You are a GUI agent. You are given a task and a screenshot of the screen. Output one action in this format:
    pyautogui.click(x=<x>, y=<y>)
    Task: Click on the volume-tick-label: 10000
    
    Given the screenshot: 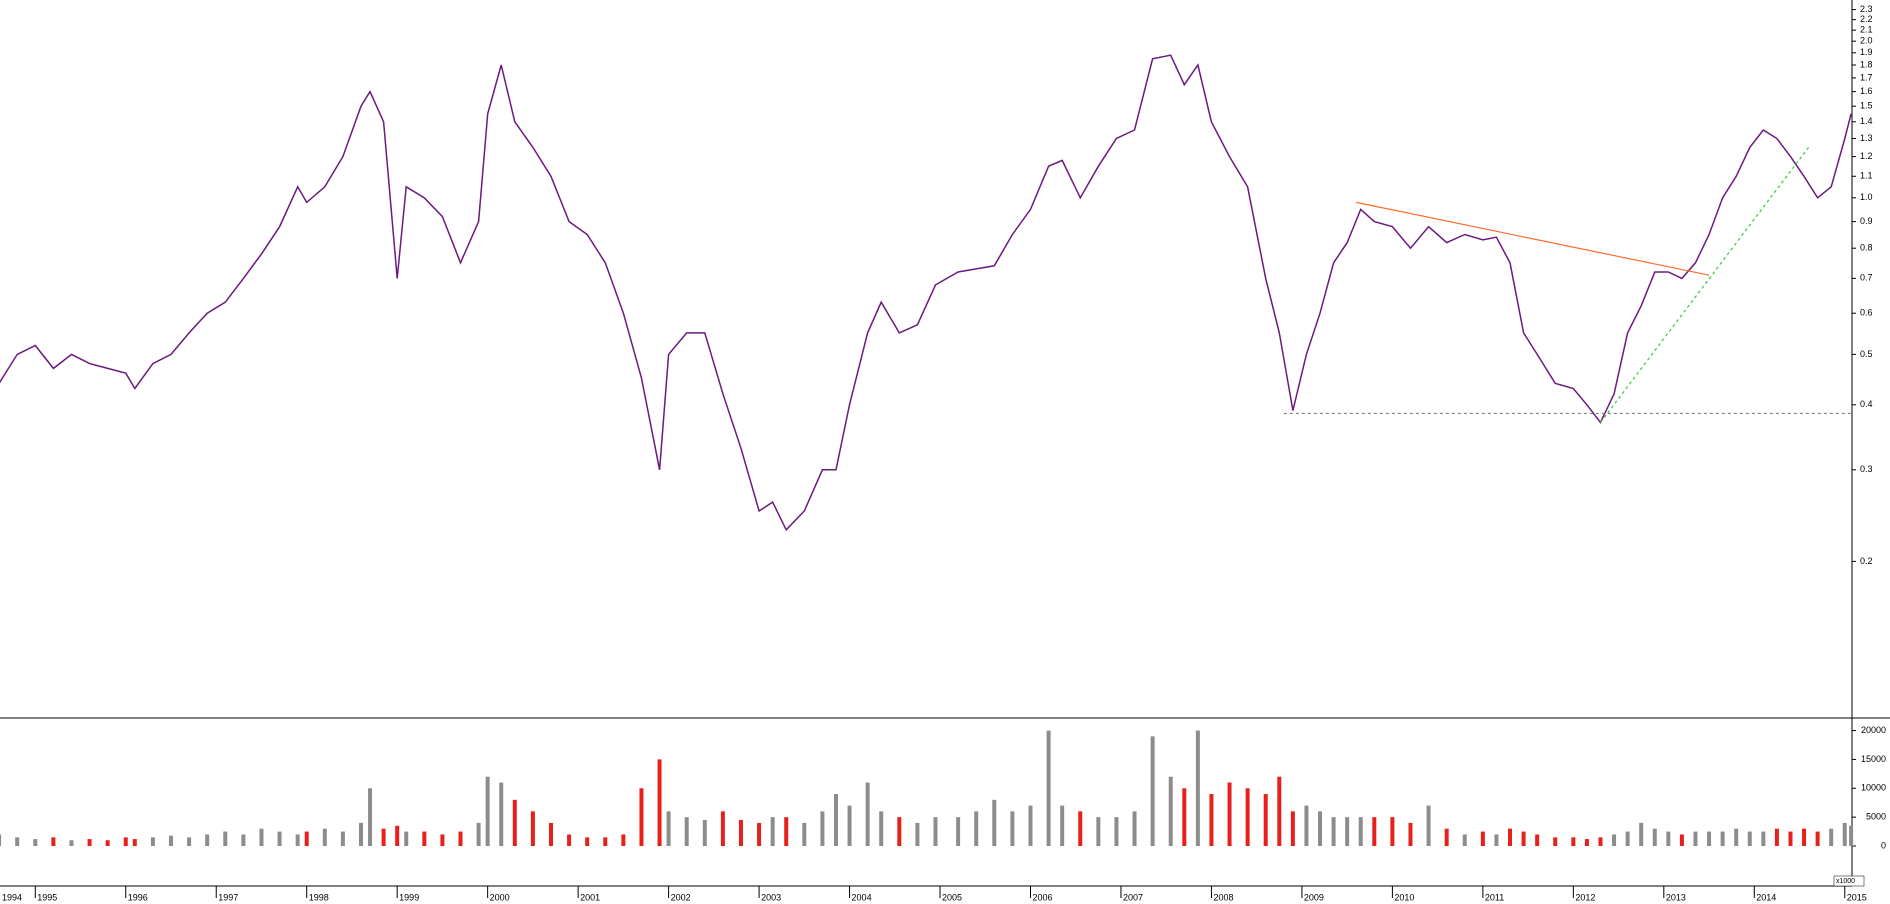 What is the action you would take?
    pyautogui.click(x=1873, y=788)
    